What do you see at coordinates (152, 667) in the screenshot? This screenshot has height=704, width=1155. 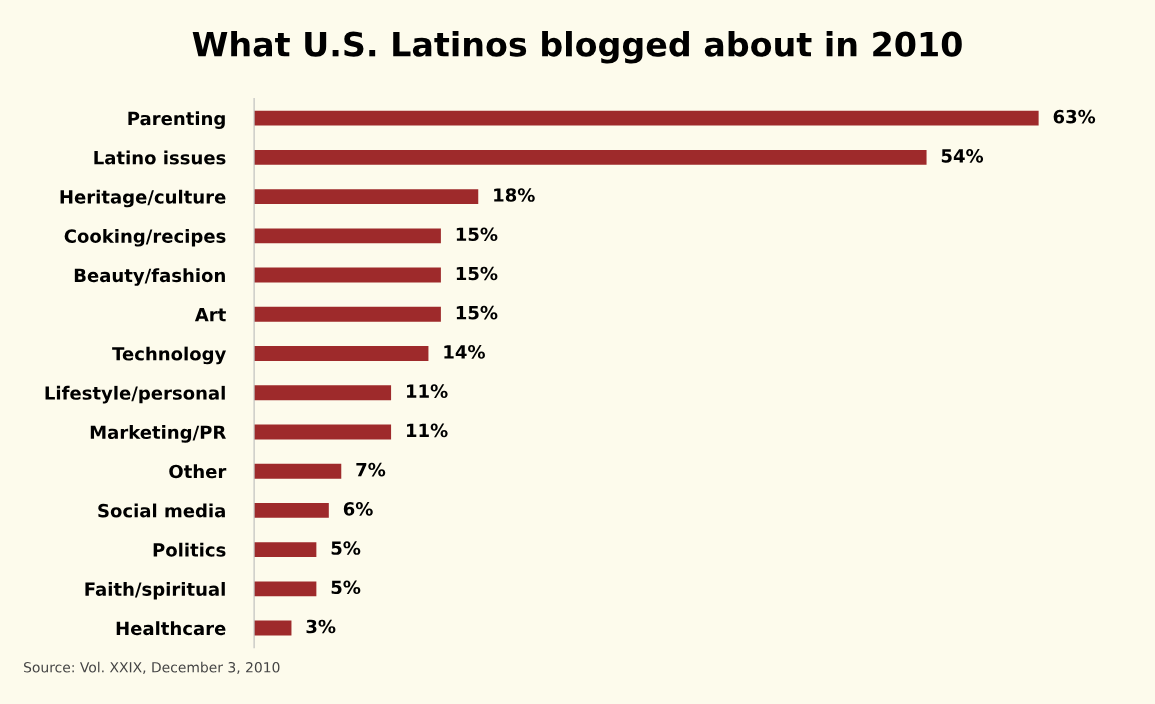 I see `source-note: Source: Vol. XXIX, December 3, 2010` at bounding box center [152, 667].